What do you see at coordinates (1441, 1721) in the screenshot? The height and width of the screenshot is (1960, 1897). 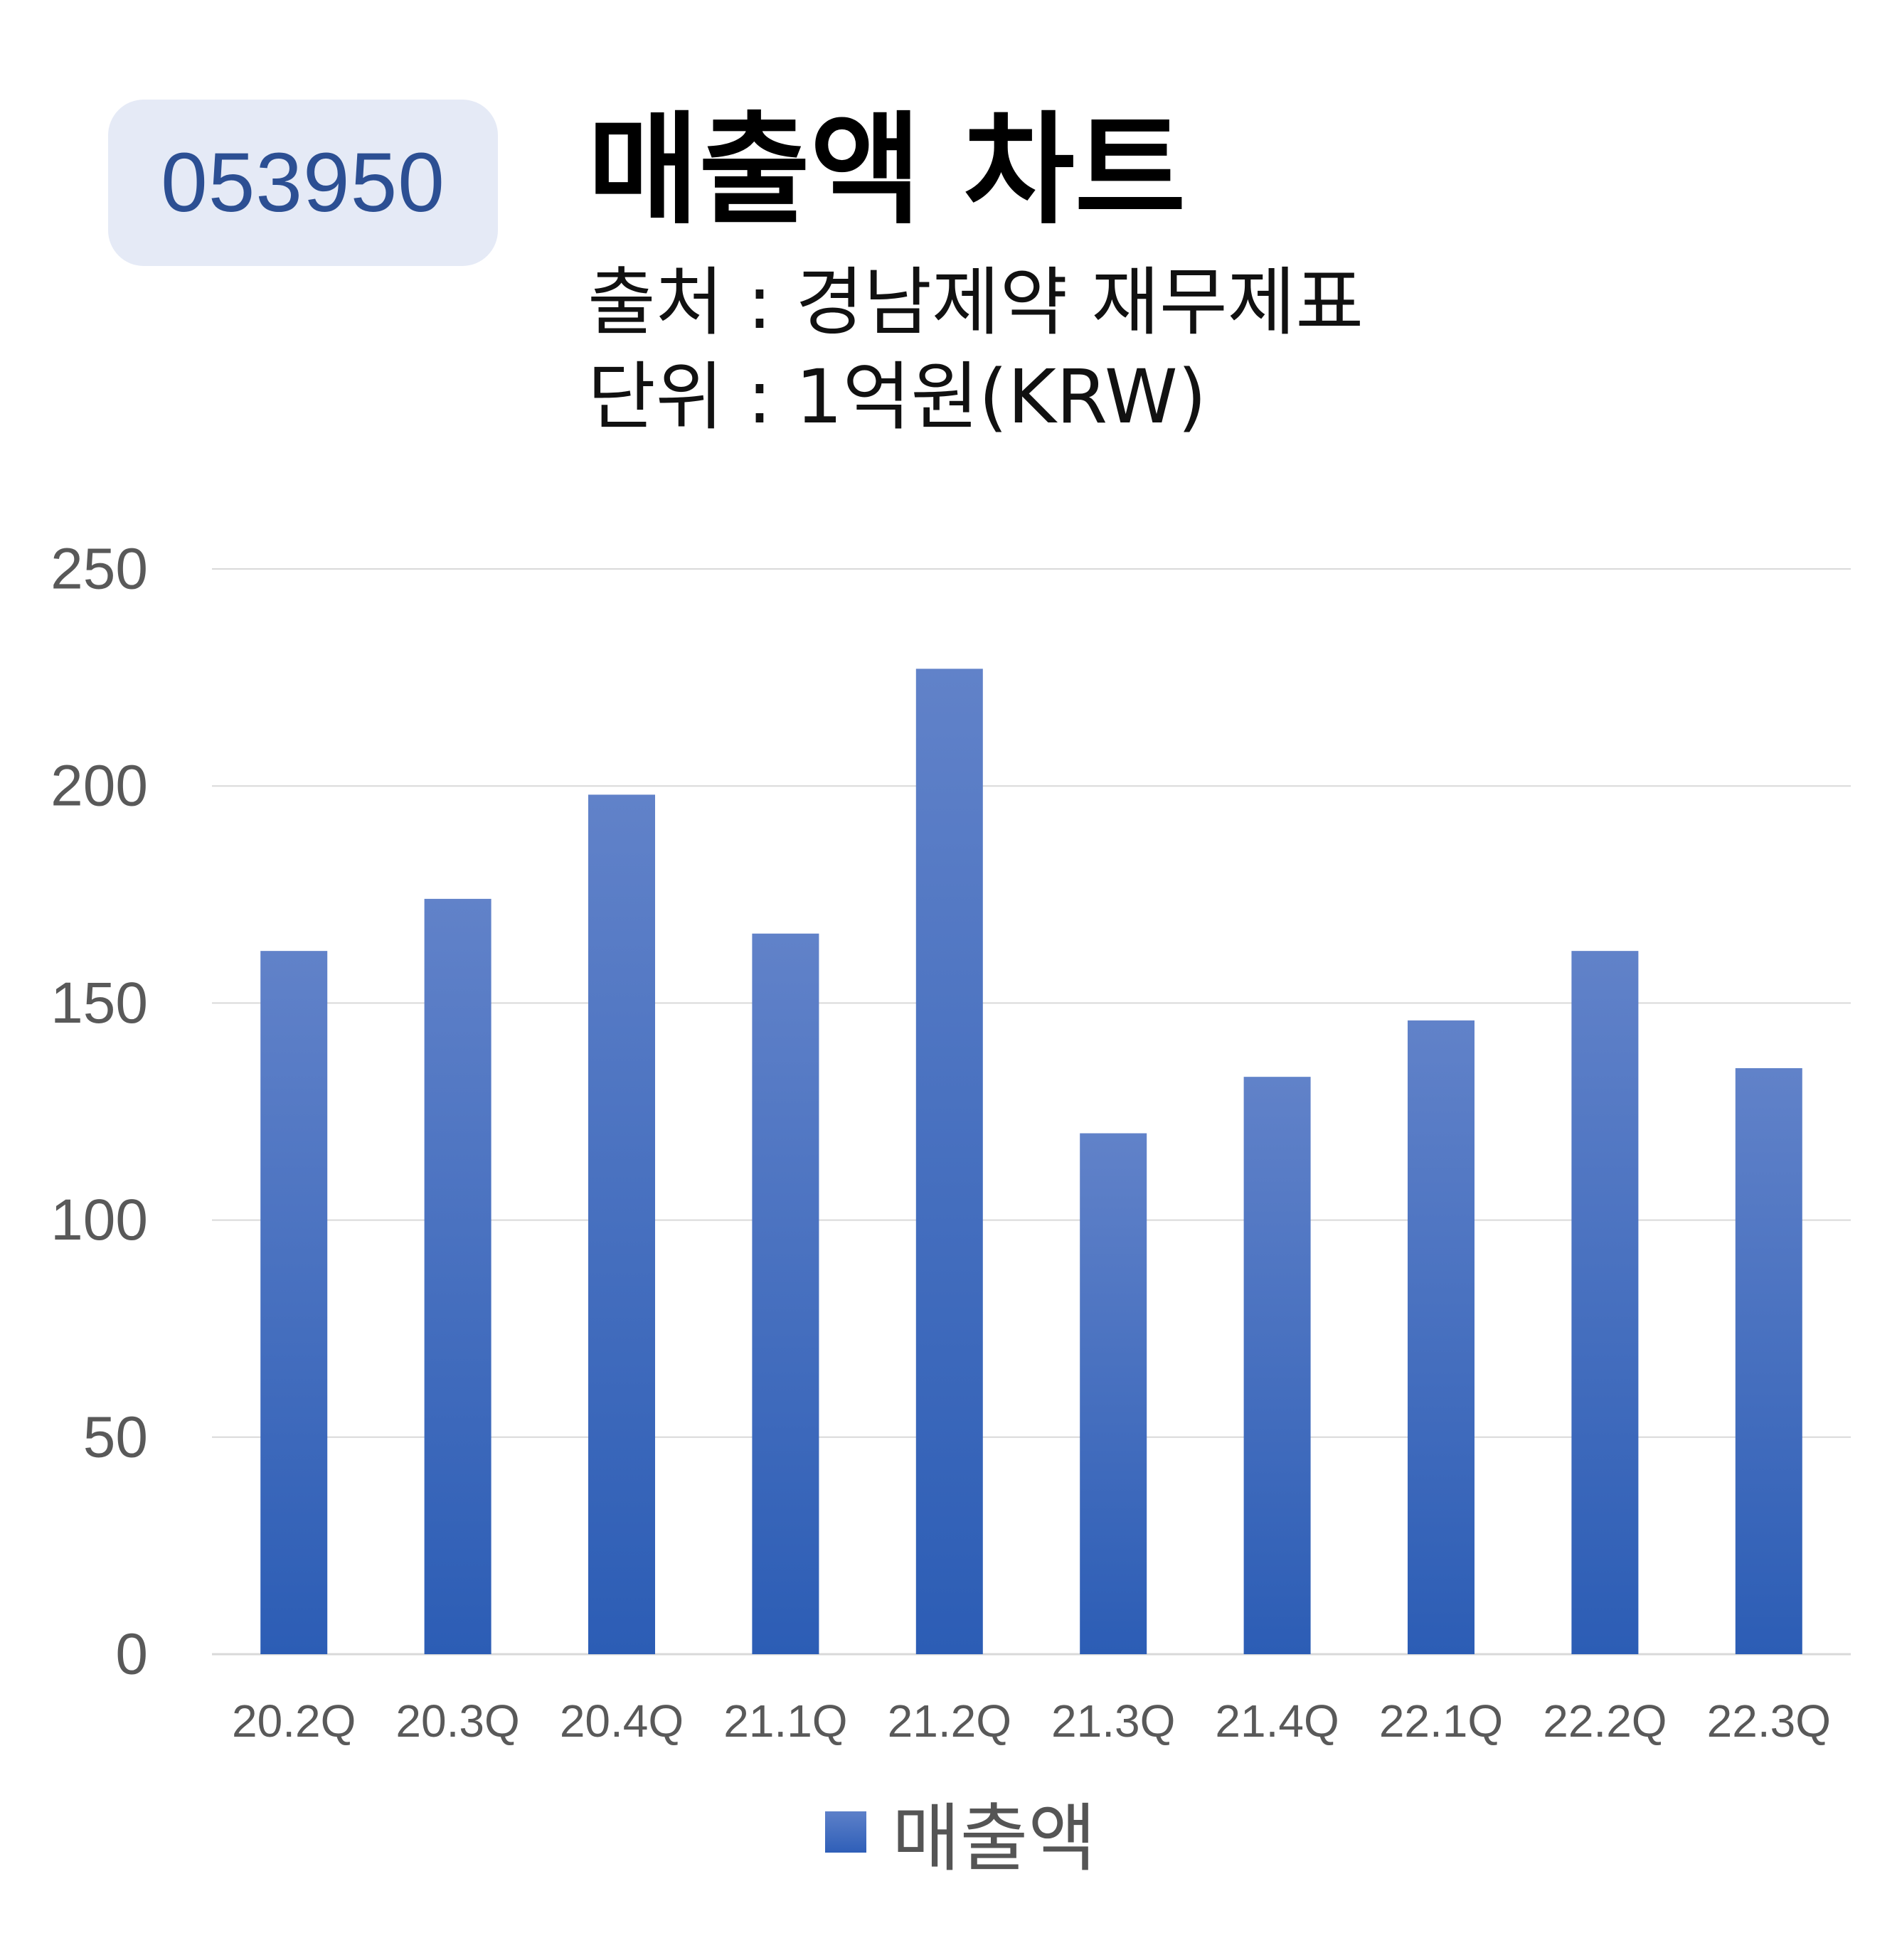 I see `x-tick-label: 22.1Q` at bounding box center [1441, 1721].